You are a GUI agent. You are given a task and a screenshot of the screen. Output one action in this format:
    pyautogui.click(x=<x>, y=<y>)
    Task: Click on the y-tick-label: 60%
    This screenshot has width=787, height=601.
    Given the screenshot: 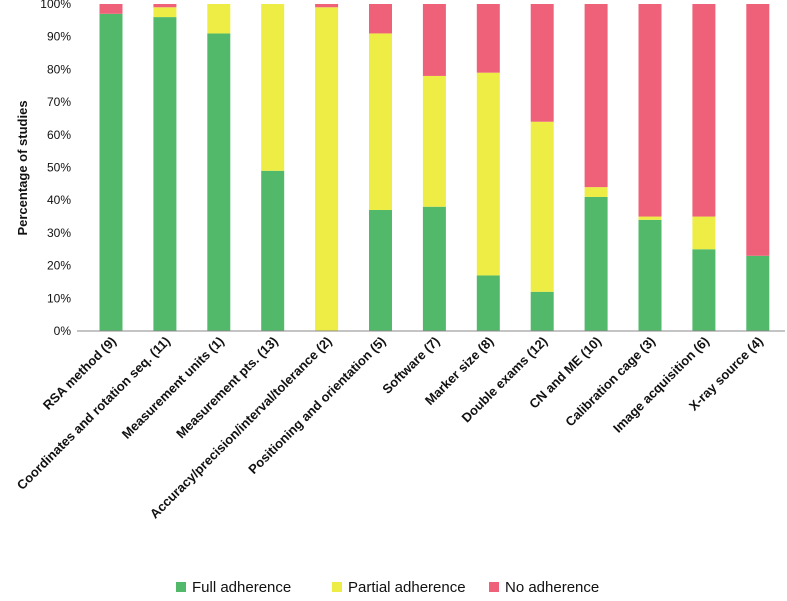 What is the action you would take?
    pyautogui.click(x=59, y=135)
    